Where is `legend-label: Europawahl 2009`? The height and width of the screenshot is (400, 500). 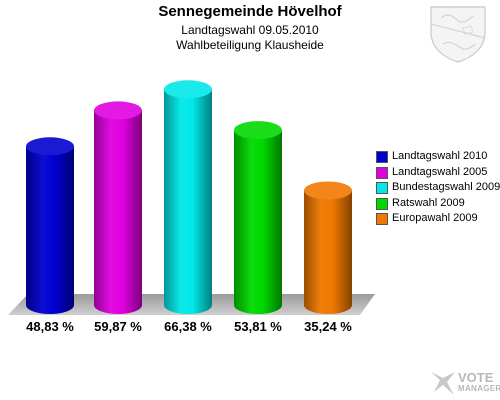 legend-label: Europawahl 2009 is located at coordinates (435, 218).